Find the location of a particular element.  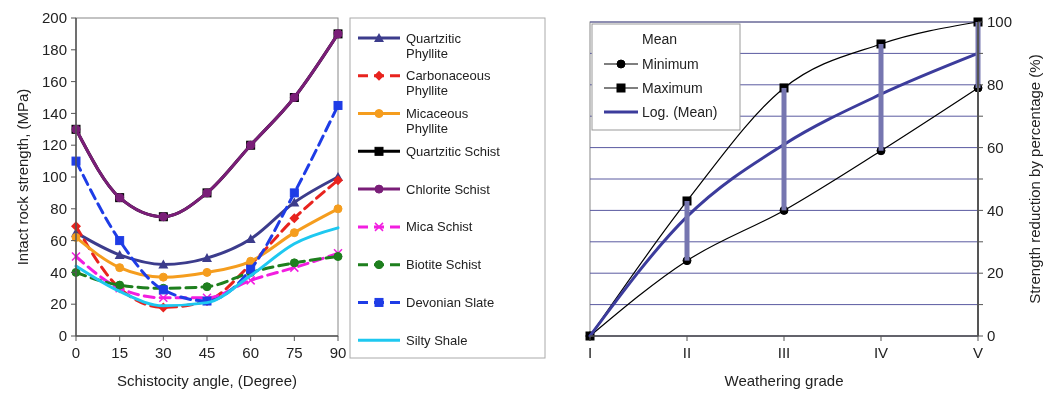

x-tick-label: I is located at coordinates (590, 352).